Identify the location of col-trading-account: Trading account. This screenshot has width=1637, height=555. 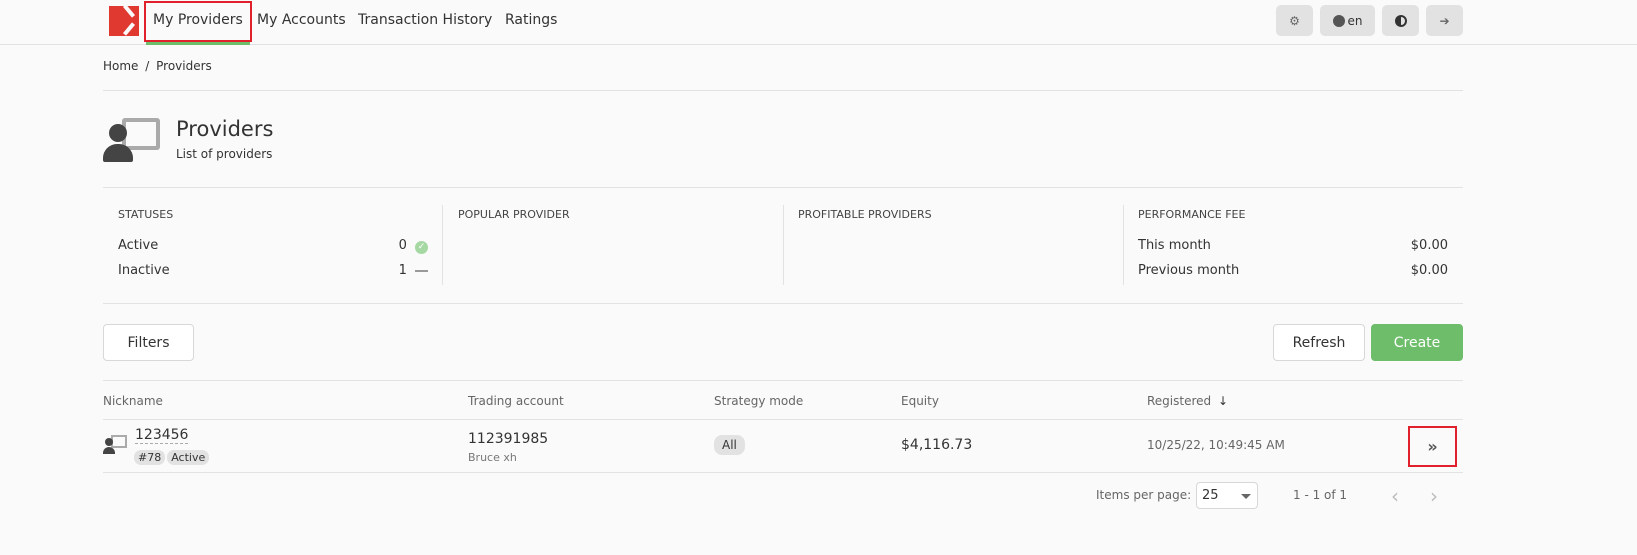
(516, 401).